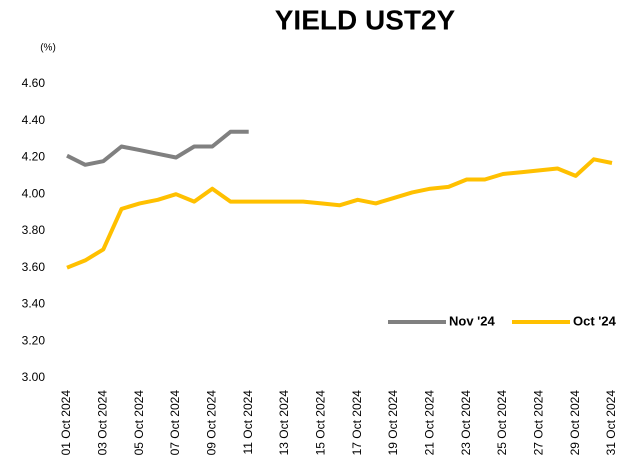 This screenshot has width=632, height=469. What do you see at coordinates (611, 423) in the screenshot?
I see `x-tick-label: 31 Oct 2024` at bounding box center [611, 423].